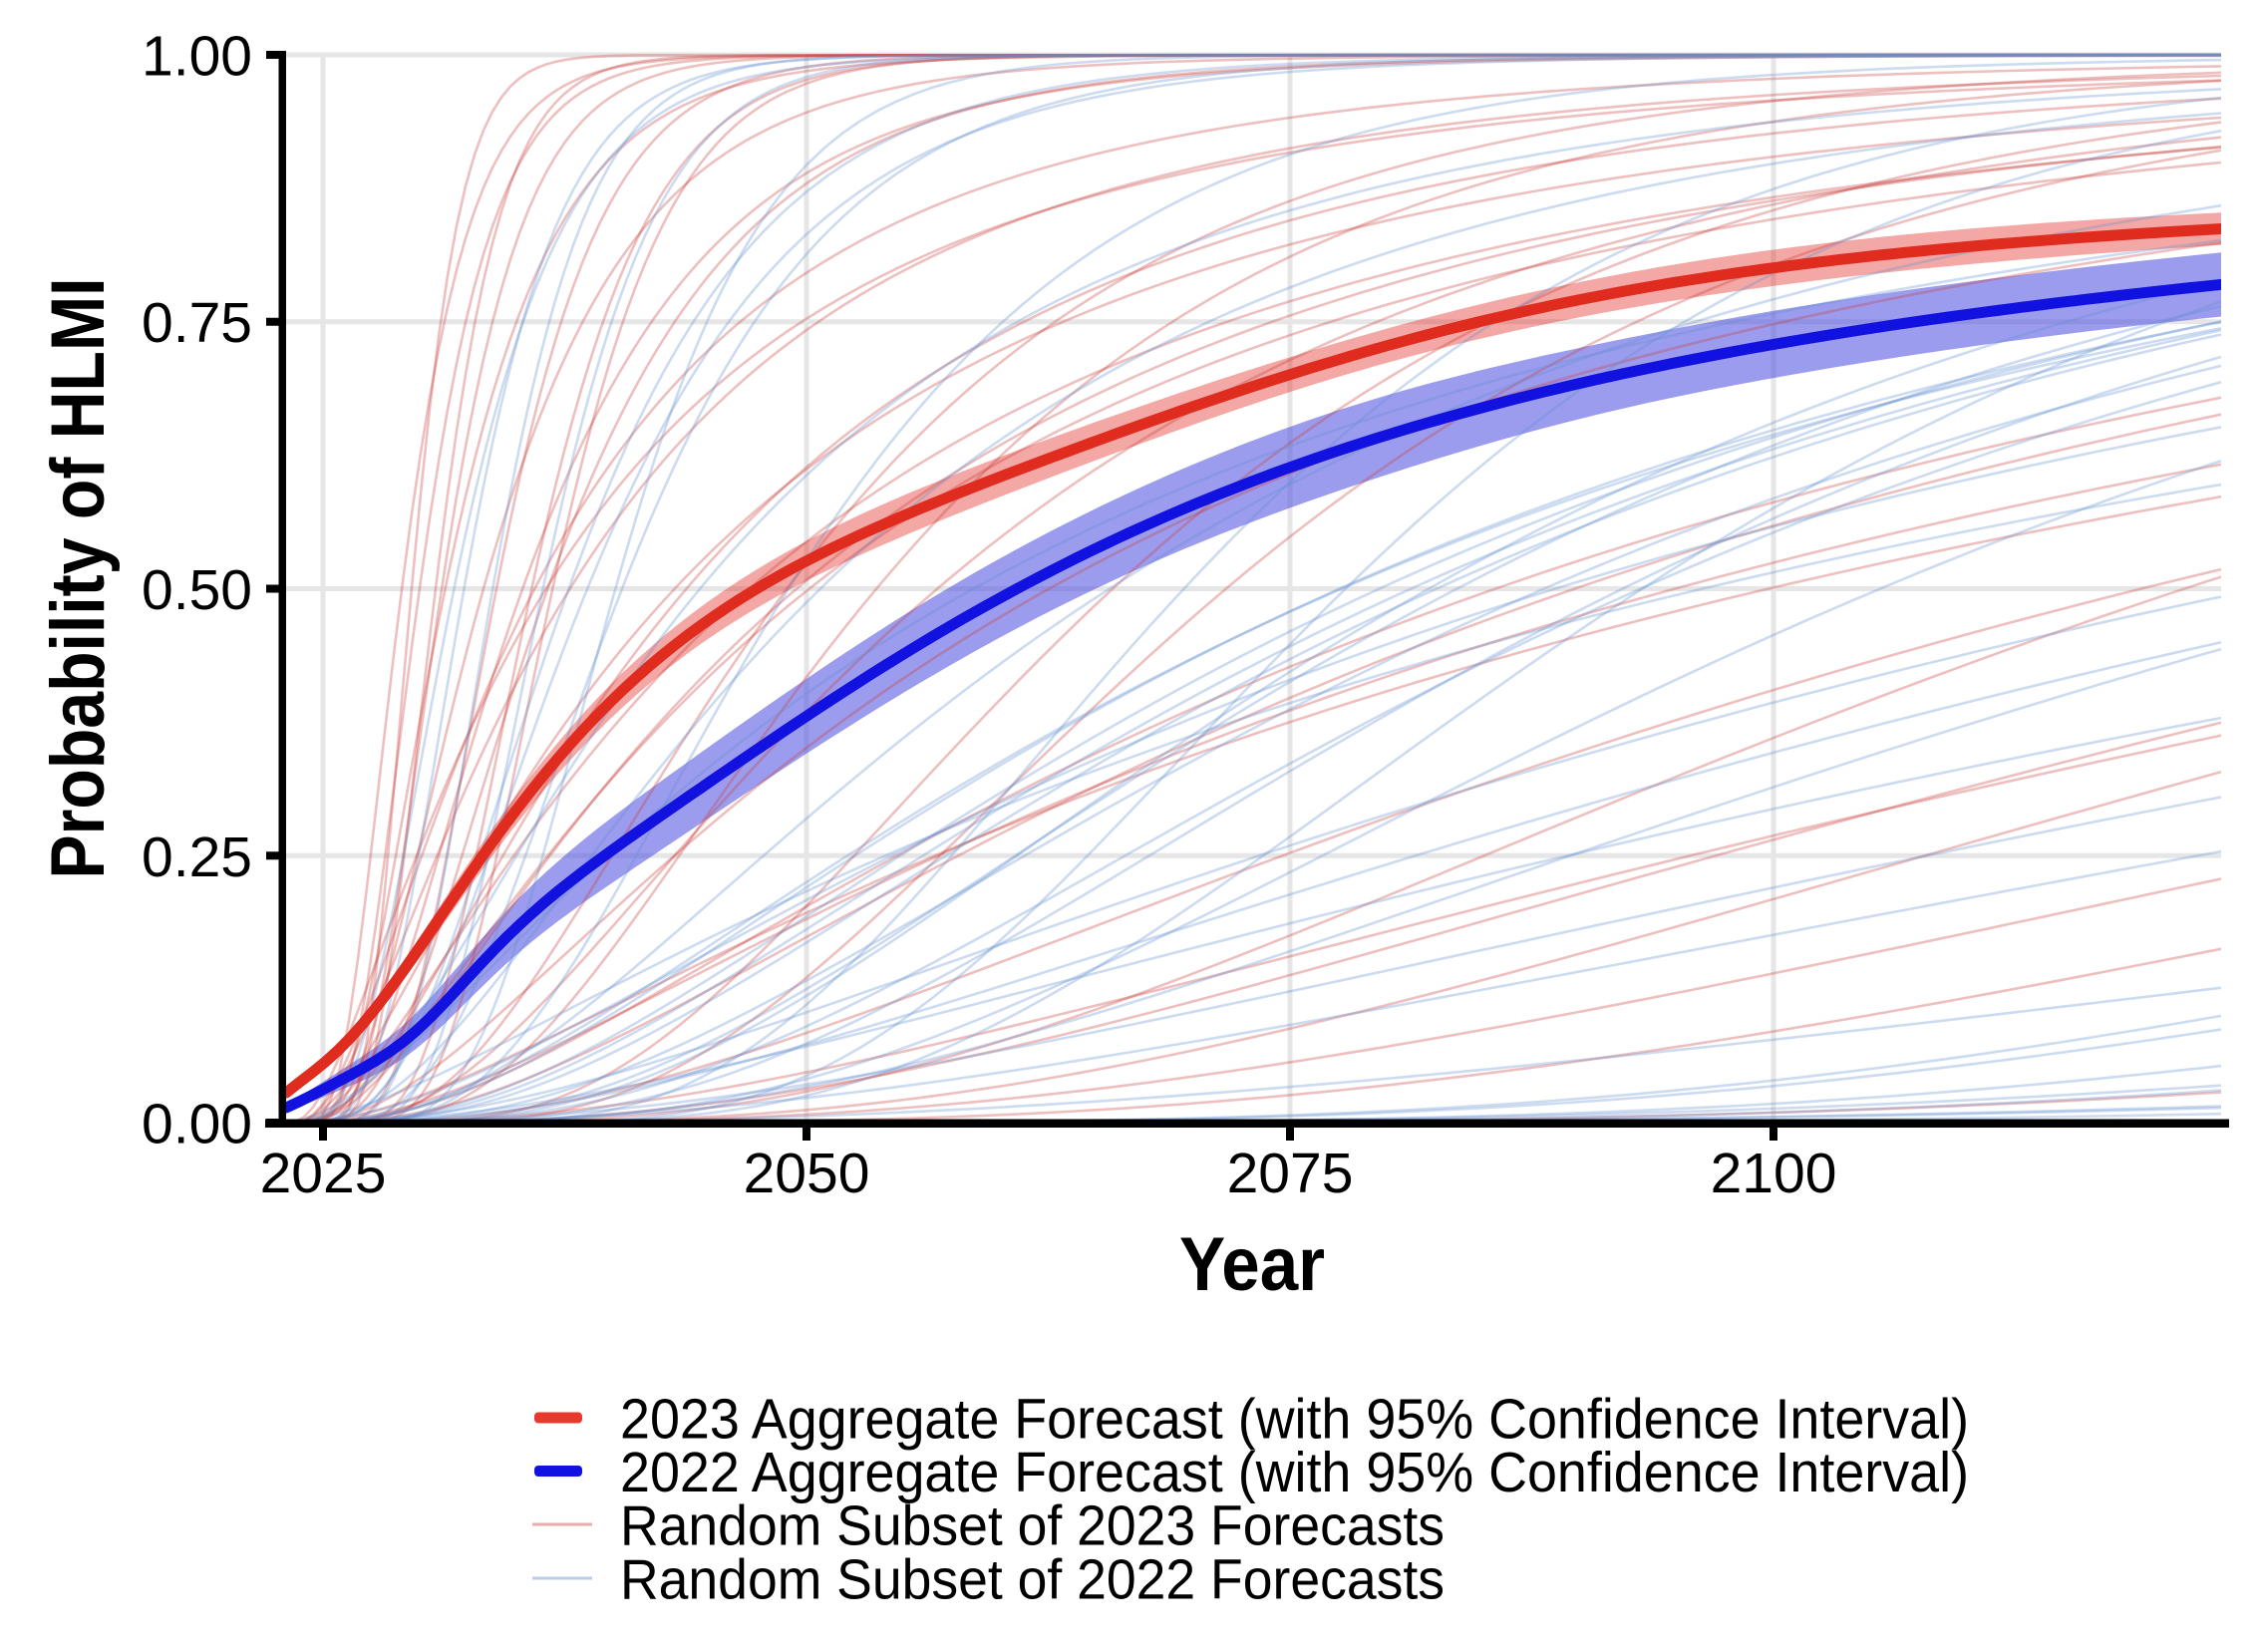  What do you see at coordinates (78, 578) in the screenshot?
I see `svg-text: Probability of HLMI` at bounding box center [78, 578].